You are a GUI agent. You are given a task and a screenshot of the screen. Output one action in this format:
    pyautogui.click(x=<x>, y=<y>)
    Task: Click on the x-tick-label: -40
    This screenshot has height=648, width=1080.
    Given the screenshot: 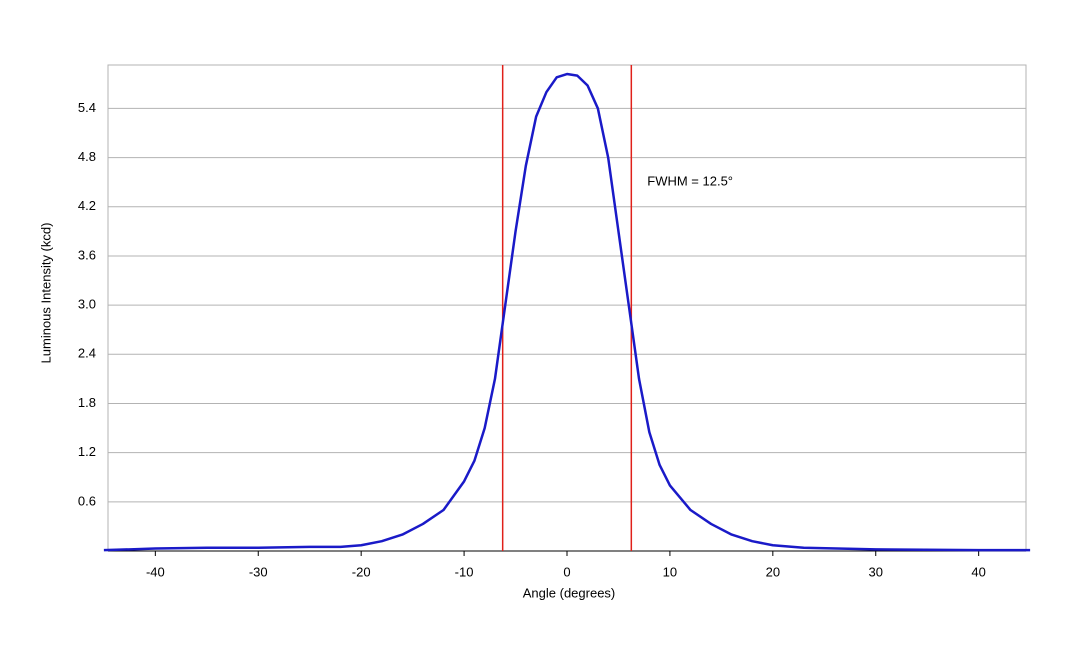 What is the action you would take?
    pyautogui.click(x=155, y=571)
    